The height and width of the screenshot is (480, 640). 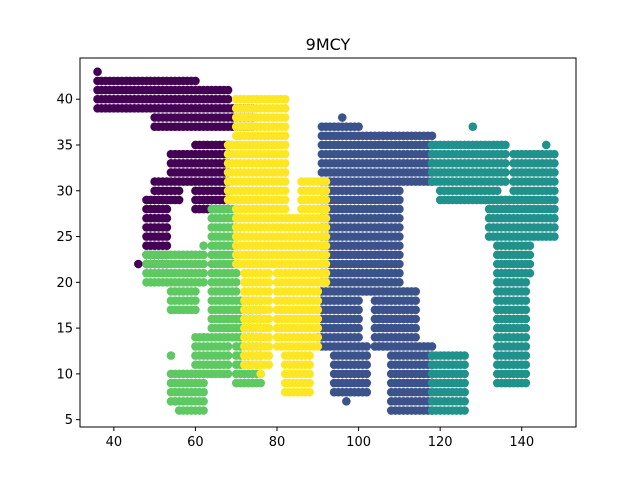 I want to click on x-tick-label: 80, so click(x=277, y=442).